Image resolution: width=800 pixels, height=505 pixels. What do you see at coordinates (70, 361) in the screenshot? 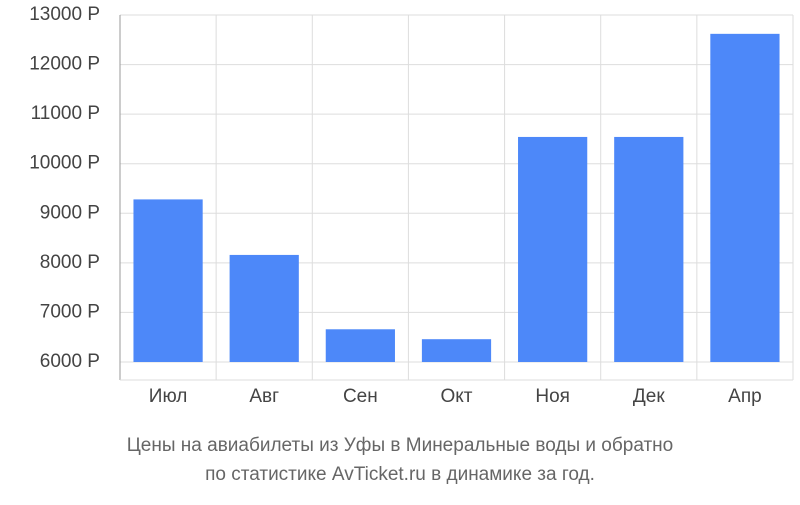
I see `y-tick-label: 6000 Р` at bounding box center [70, 361].